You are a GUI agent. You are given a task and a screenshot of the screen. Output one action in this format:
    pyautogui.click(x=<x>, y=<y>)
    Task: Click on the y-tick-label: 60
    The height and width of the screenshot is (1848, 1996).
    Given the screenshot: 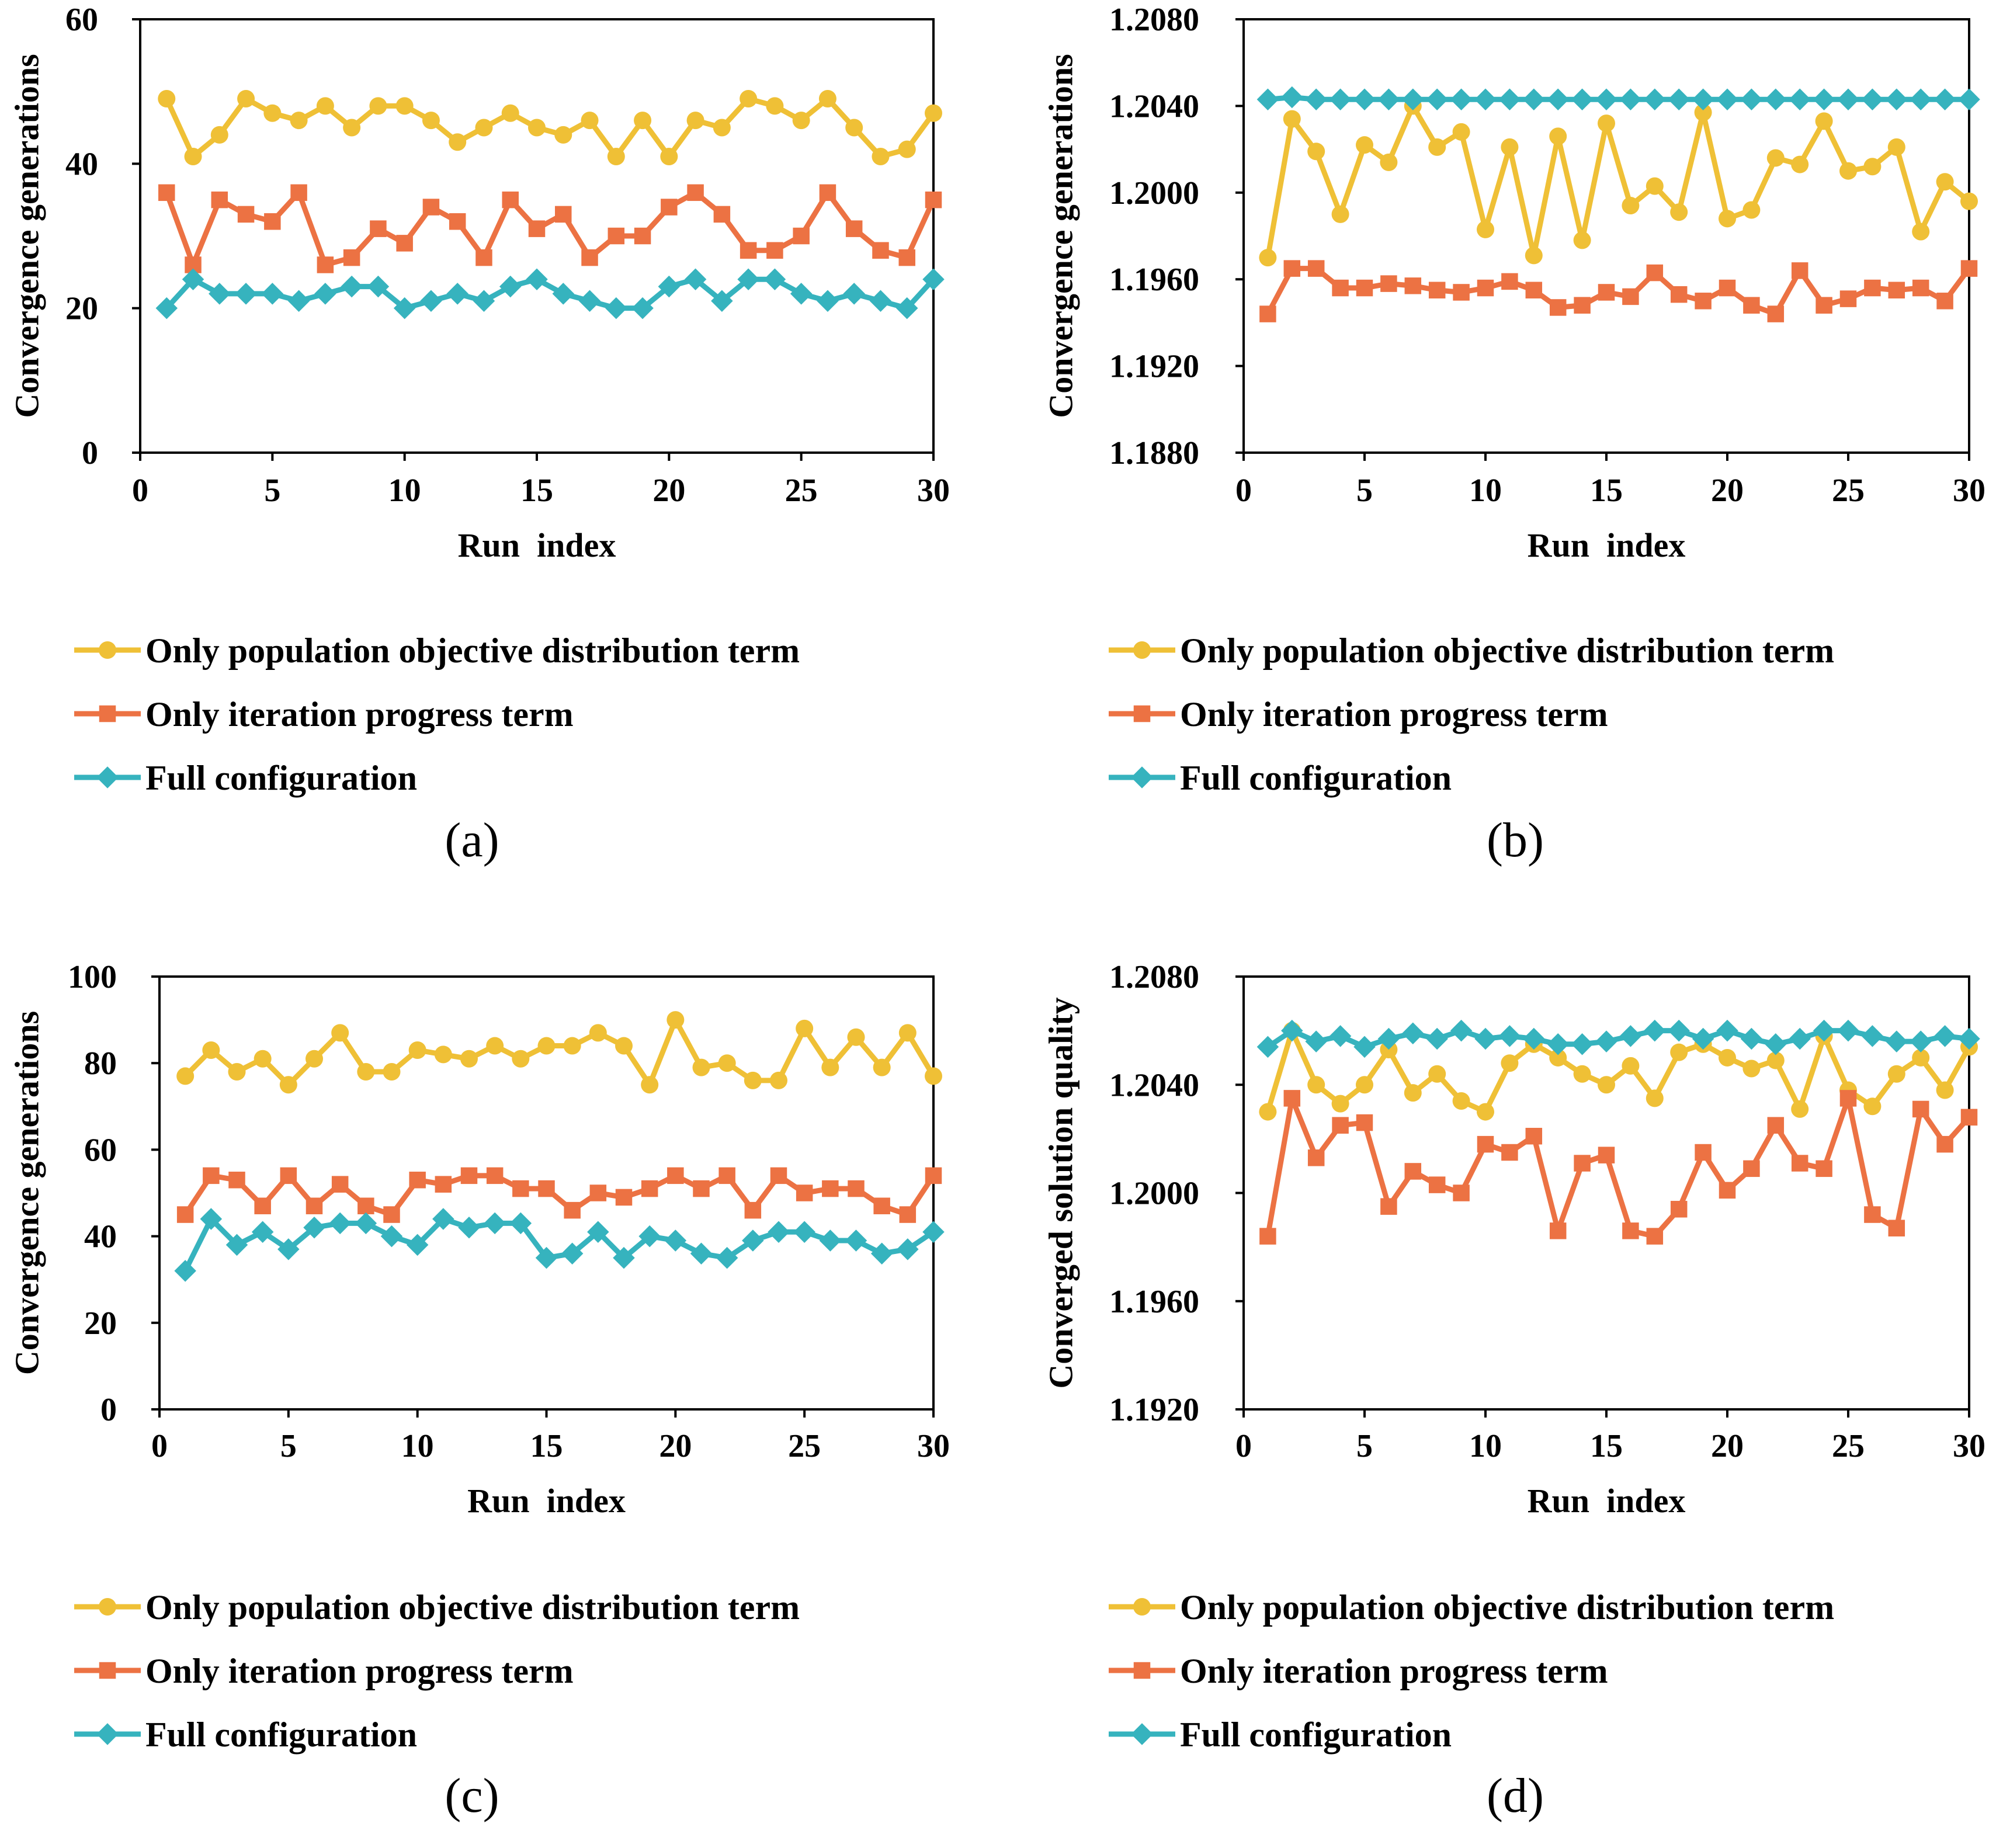 What is the action you would take?
    pyautogui.click(x=81, y=20)
    